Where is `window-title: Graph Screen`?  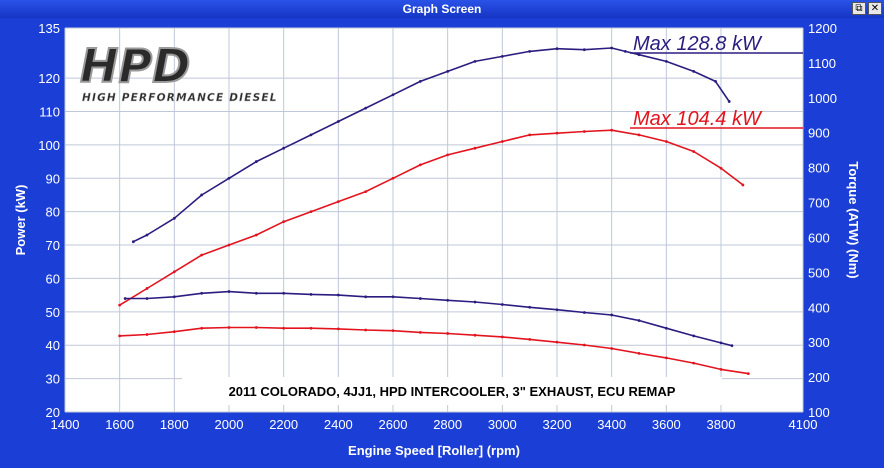
window-title: Graph Screen is located at coordinates (442, 9).